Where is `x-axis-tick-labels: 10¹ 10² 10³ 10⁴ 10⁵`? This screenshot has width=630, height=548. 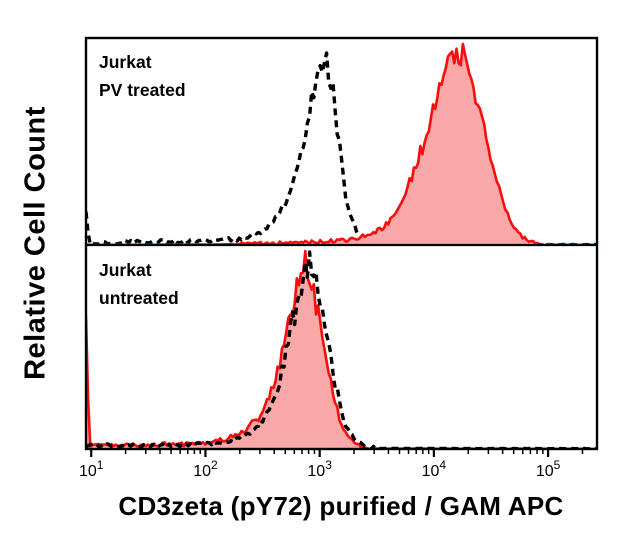 x-axis-tick-labels: 10¹ 10² 10³ 10⁴ 10⁵ is located at coordinates (320, 469).